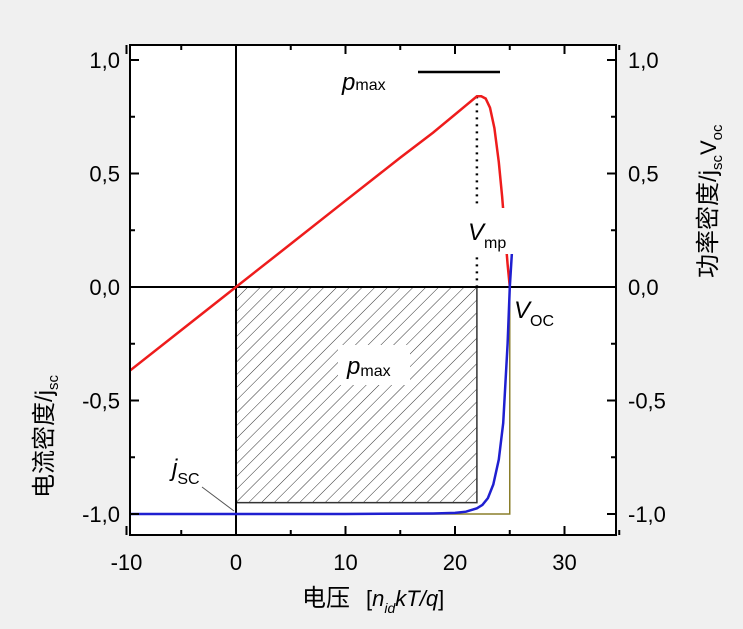  What do you see at coordinates (368, 366) in the screenshot?
I see `pmax-inner-label: pmax` at bounding box center [368, 366].